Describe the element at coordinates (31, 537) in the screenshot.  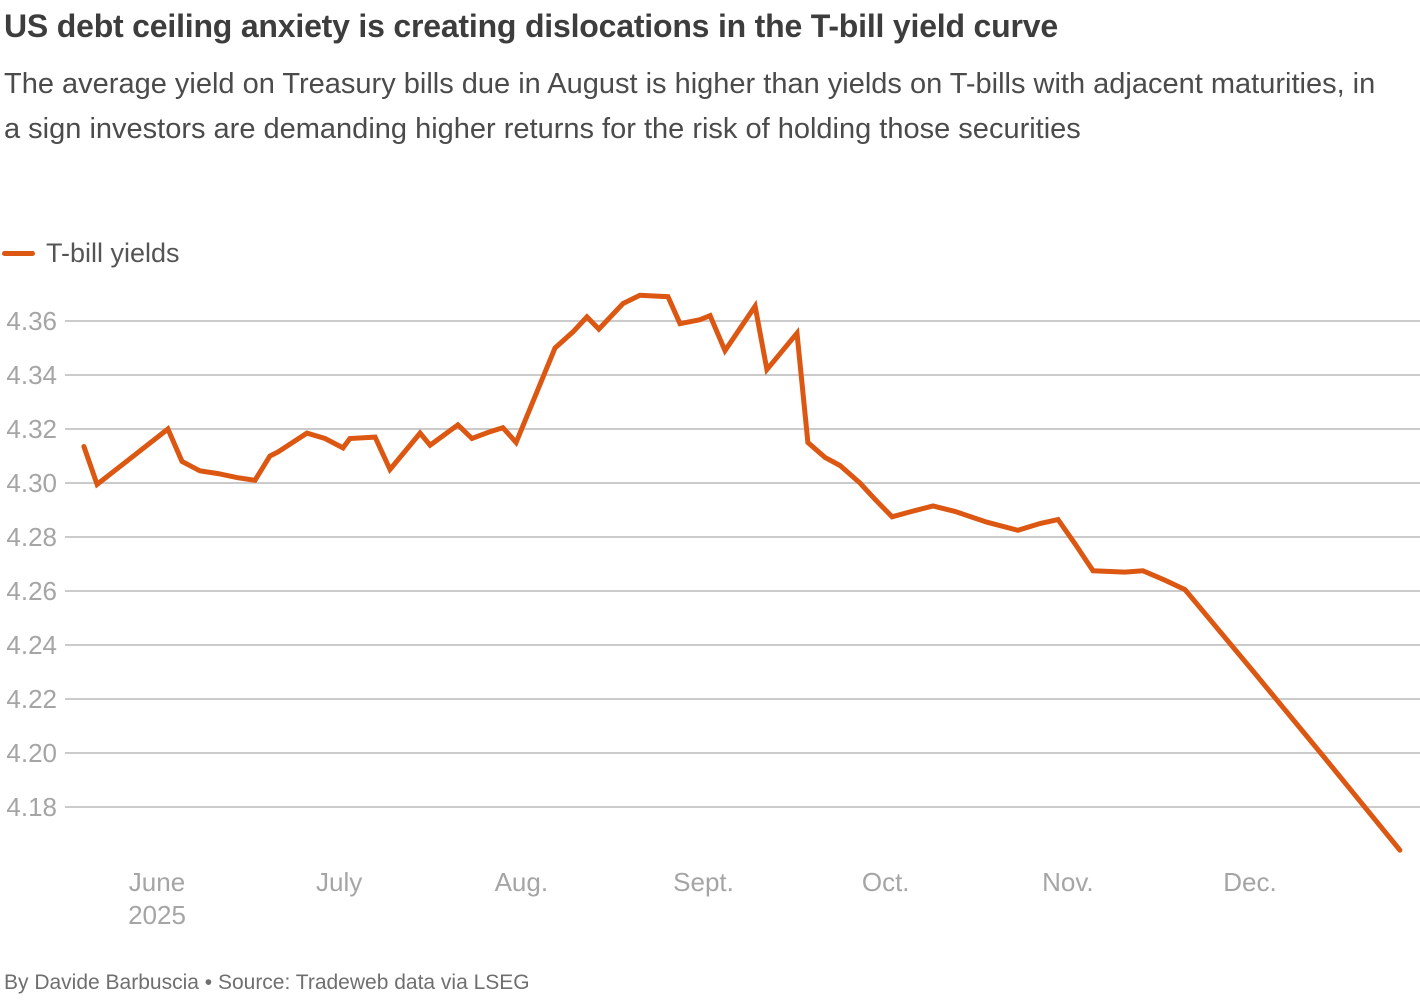
I see `y-tick-label: 4.28` at that location.